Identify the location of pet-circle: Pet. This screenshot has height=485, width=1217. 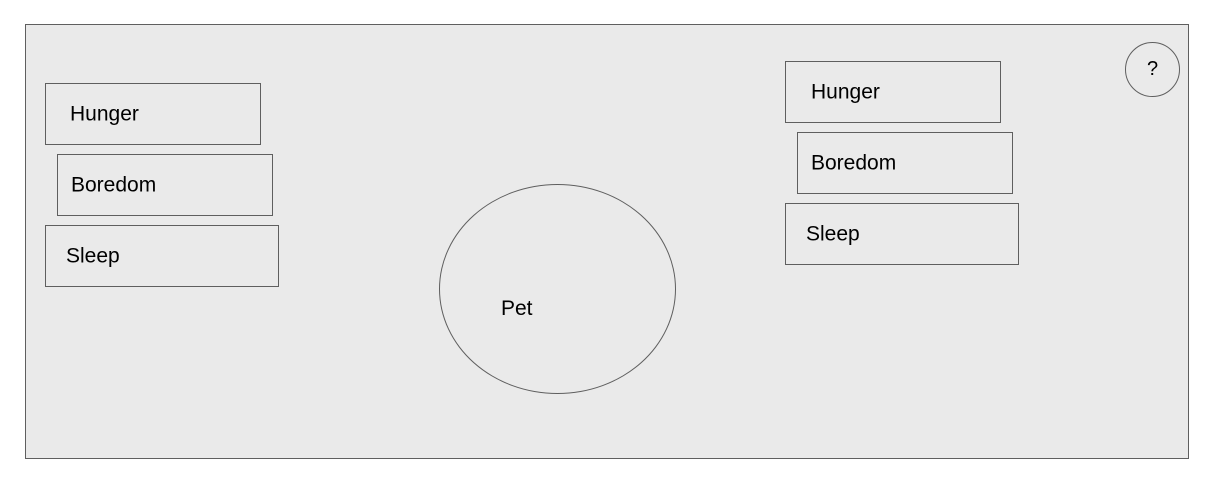
(557, 289).